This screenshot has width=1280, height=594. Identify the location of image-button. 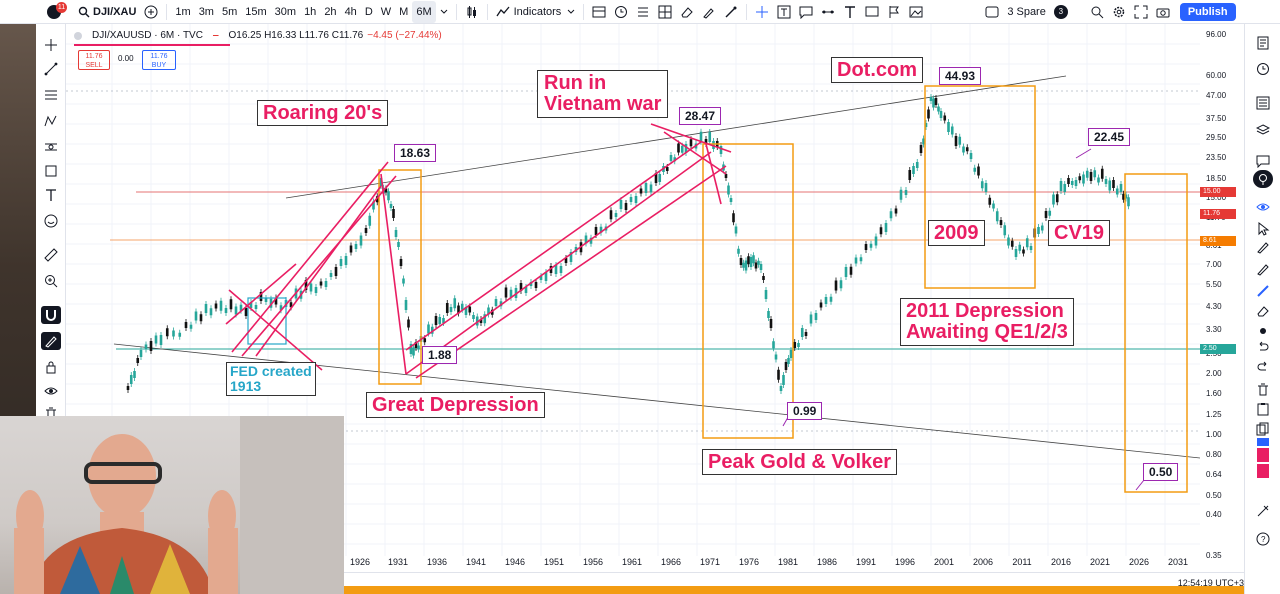
(916, 12).